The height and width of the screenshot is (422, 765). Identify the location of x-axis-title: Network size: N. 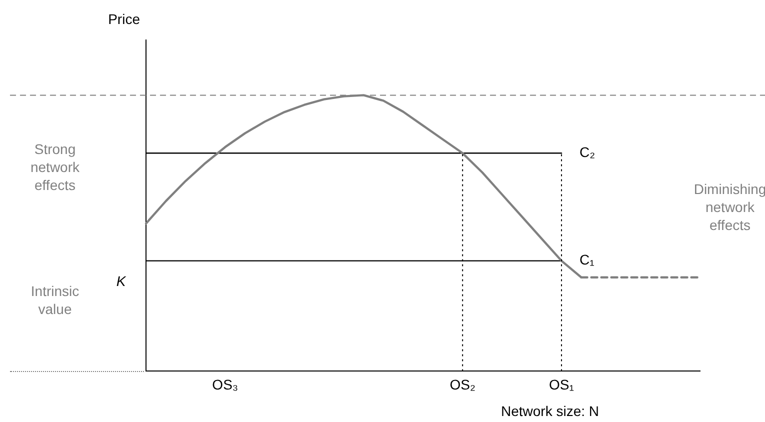
(550, 410).